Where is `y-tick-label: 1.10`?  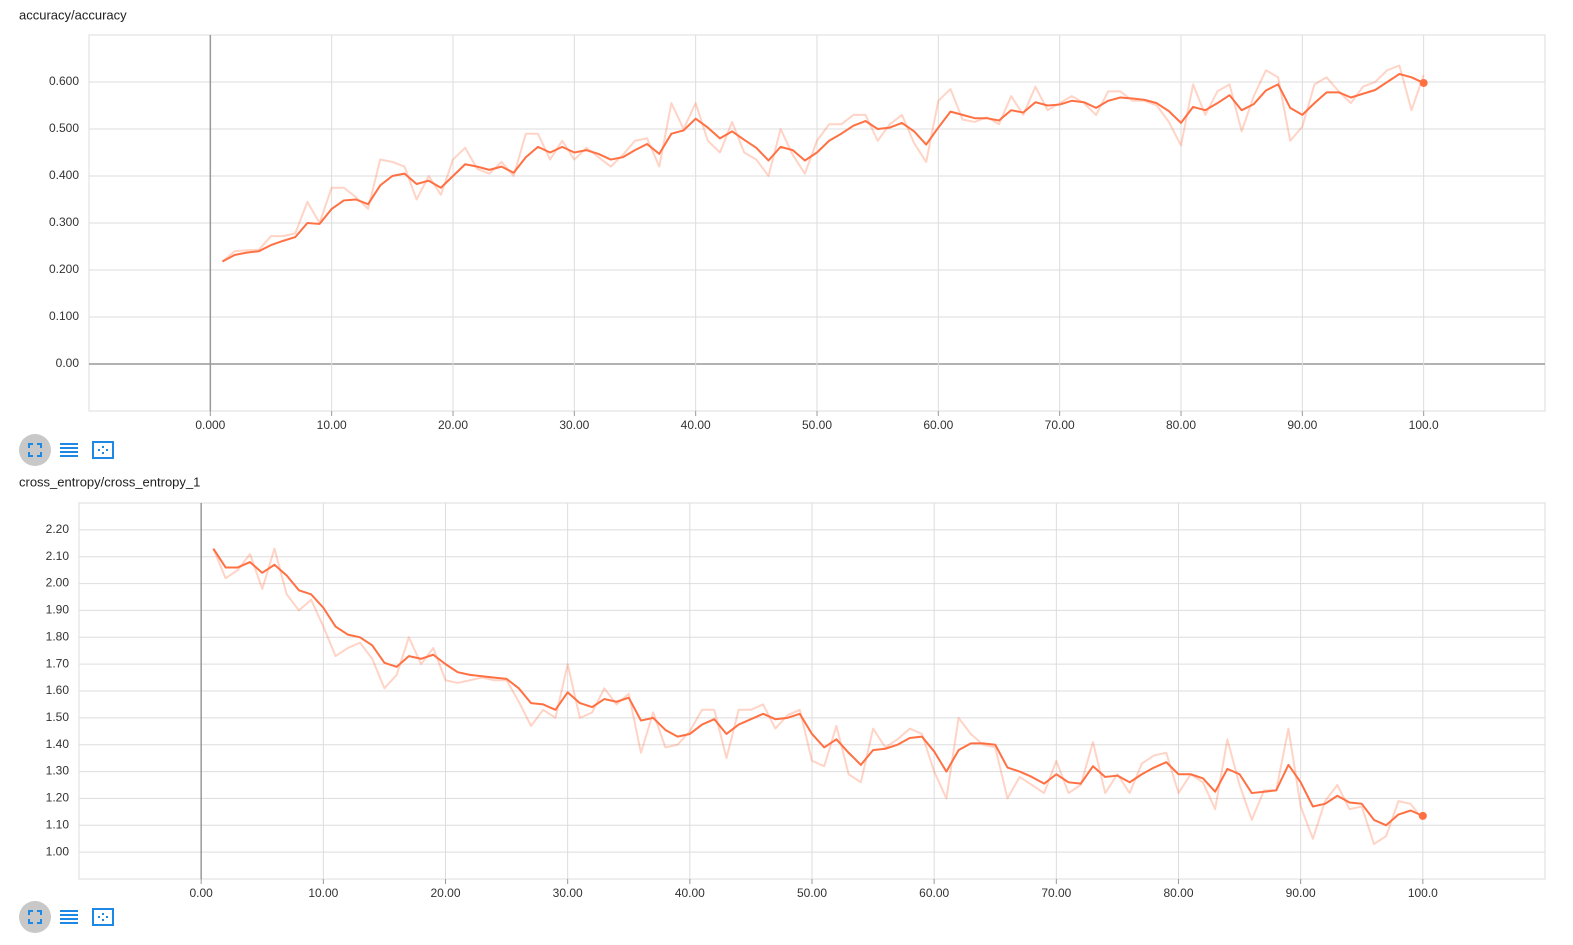 y-tick-label: 1.10 is located at coordinates (58, 824).